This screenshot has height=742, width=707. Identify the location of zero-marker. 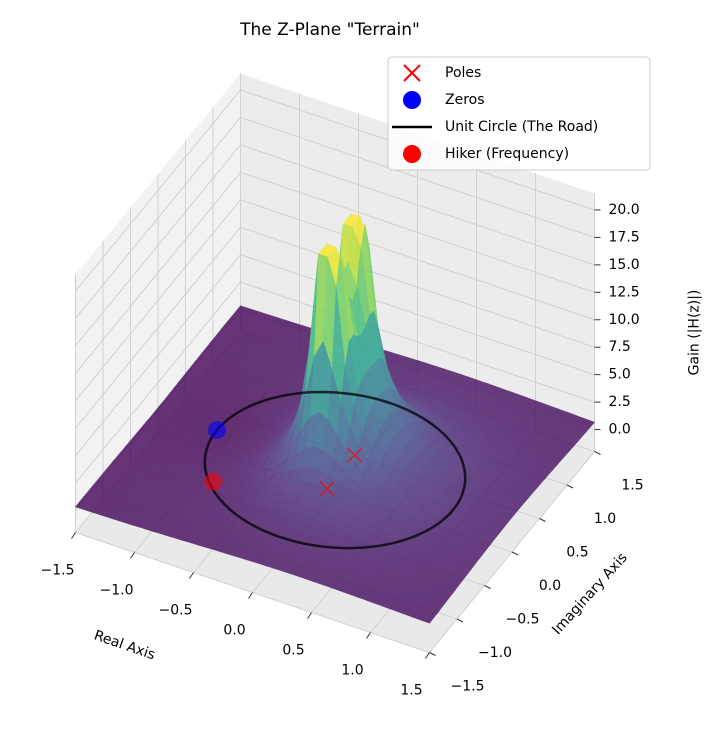
(217, 430).